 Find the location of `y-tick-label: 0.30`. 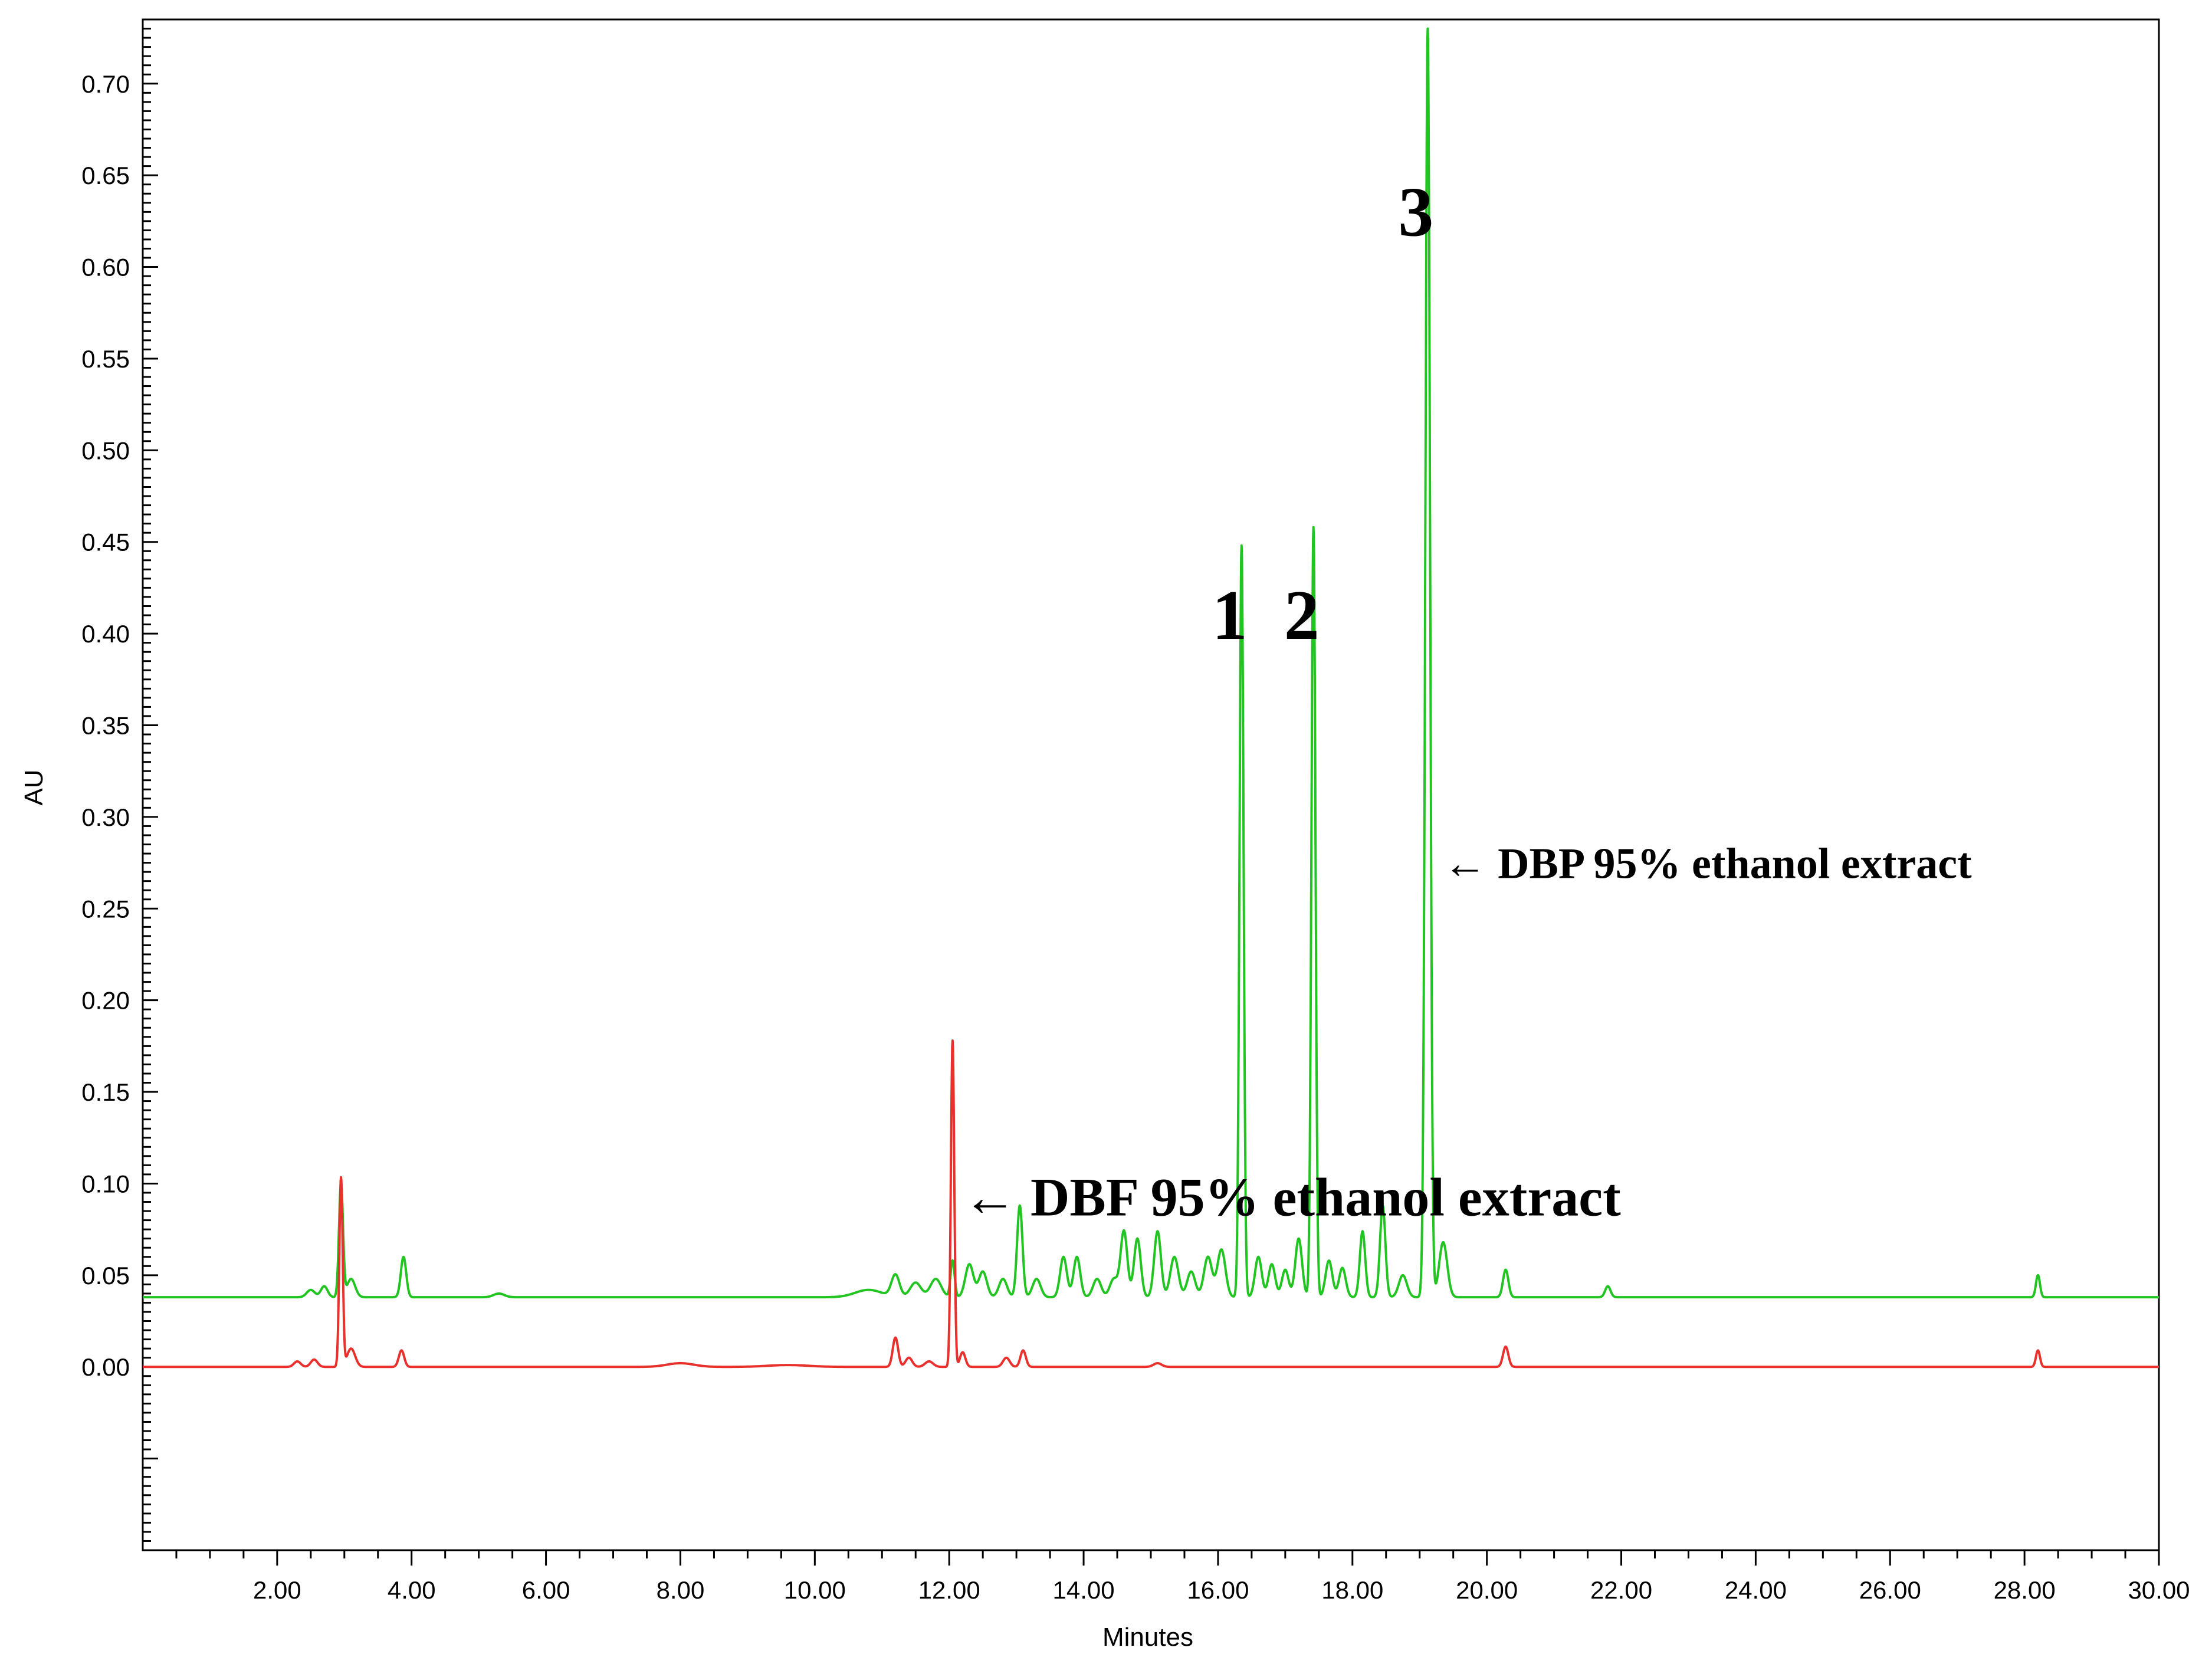

y-tick-label: 0.30 is located at coordinates (105, 817).